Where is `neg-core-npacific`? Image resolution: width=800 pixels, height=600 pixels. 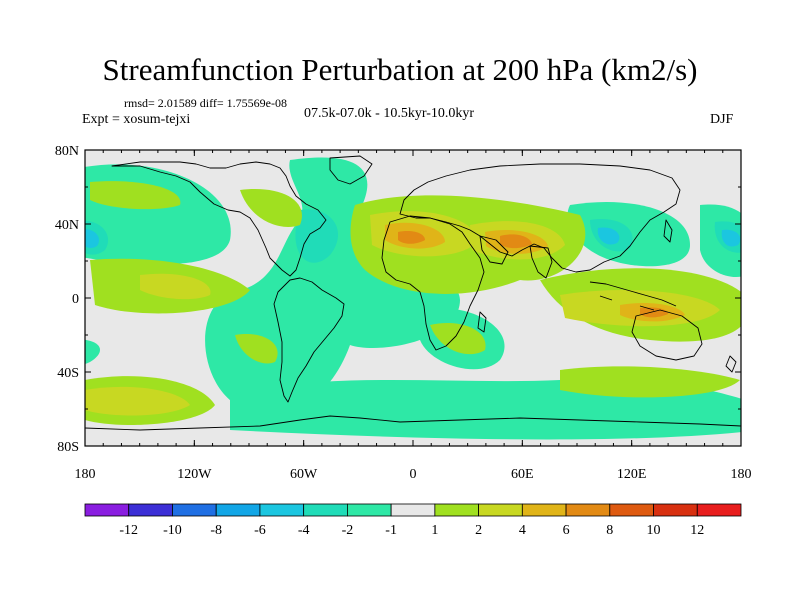
neg-core-npacific is located at coordinates (92, 238).